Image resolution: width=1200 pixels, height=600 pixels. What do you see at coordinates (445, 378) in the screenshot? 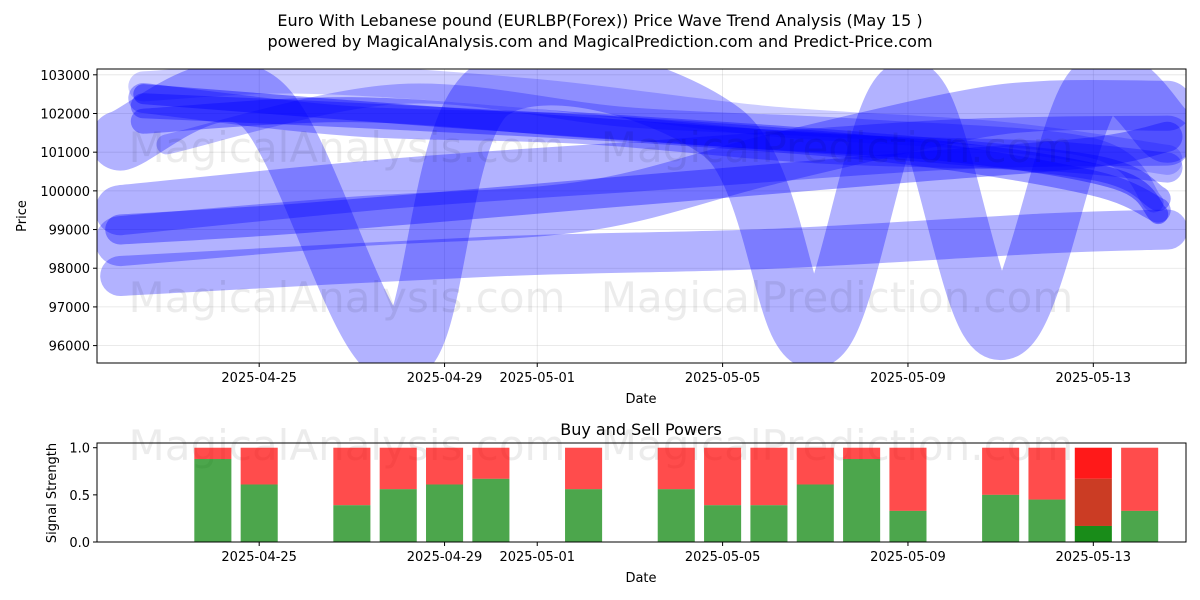
I see `price-x-tick-label: 2025-04-29` at bounding box center [445, 378].